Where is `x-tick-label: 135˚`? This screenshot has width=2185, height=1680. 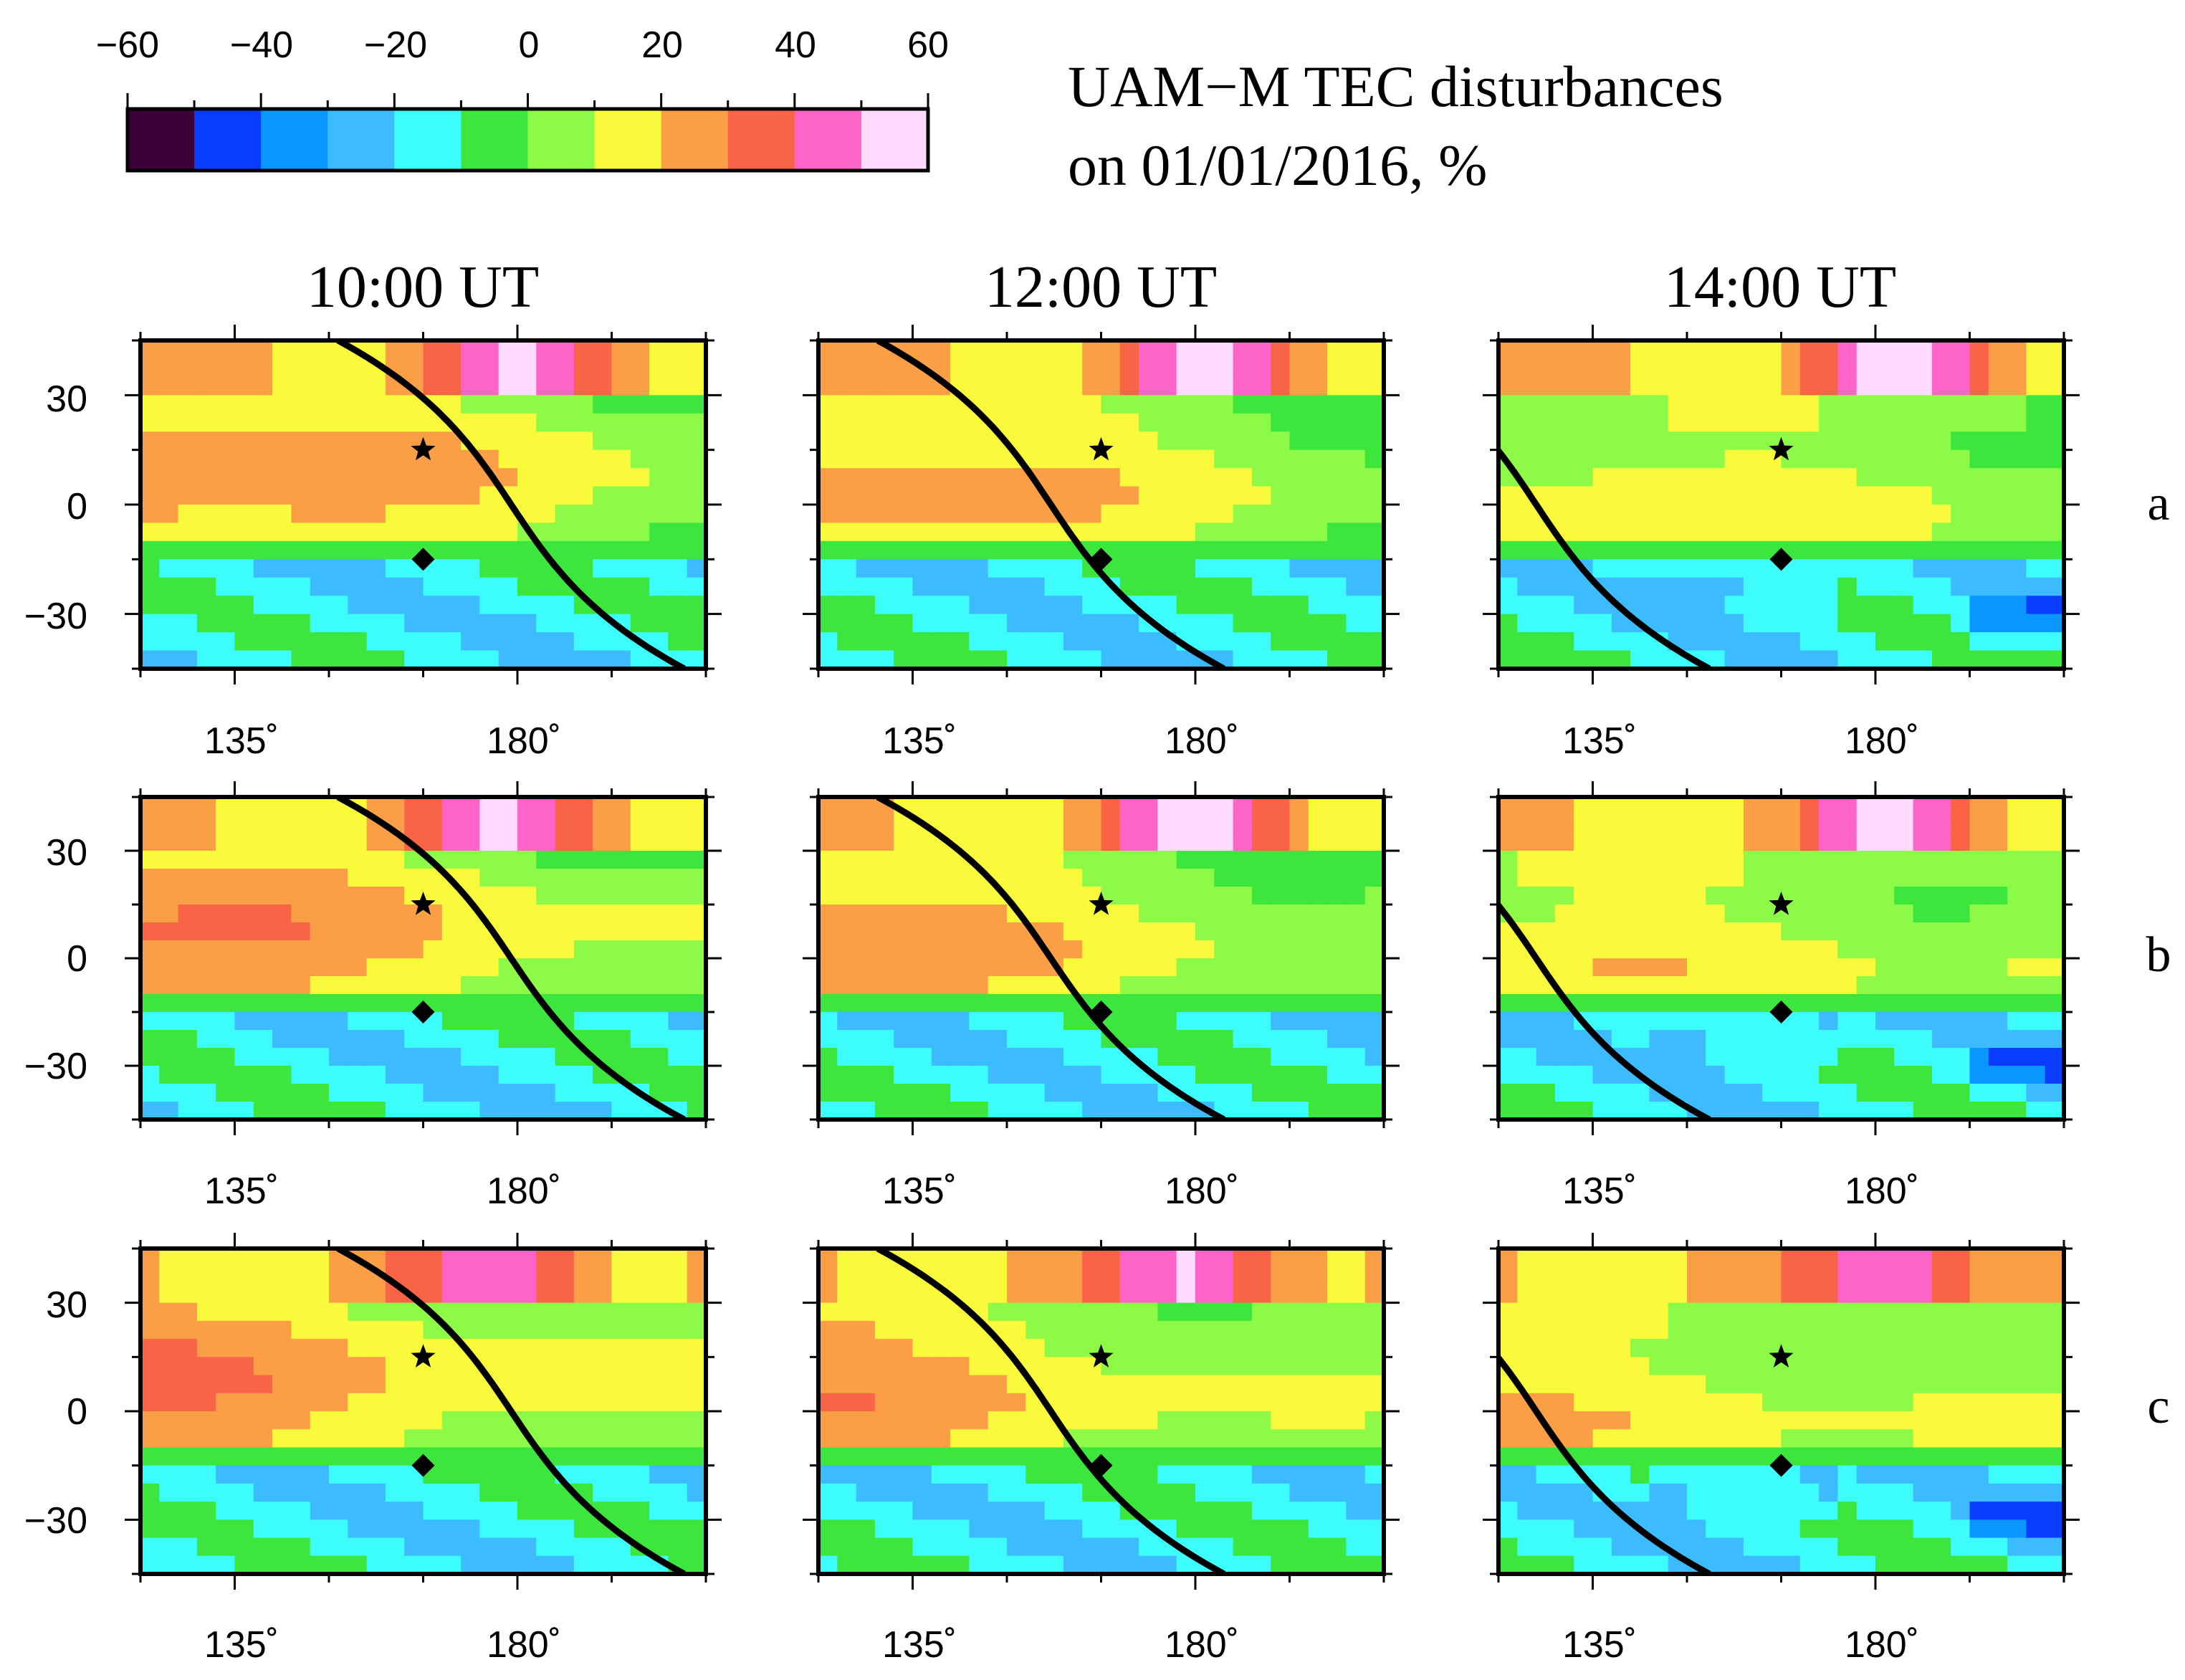 x-tick-label: 135˚ is located at coordinates (241, 1191).